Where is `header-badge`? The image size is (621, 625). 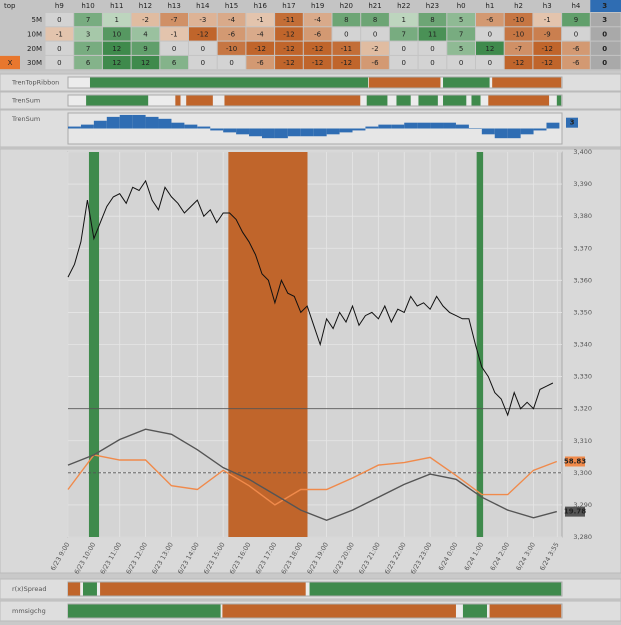
header-badge is located at coordinates (605, 6).